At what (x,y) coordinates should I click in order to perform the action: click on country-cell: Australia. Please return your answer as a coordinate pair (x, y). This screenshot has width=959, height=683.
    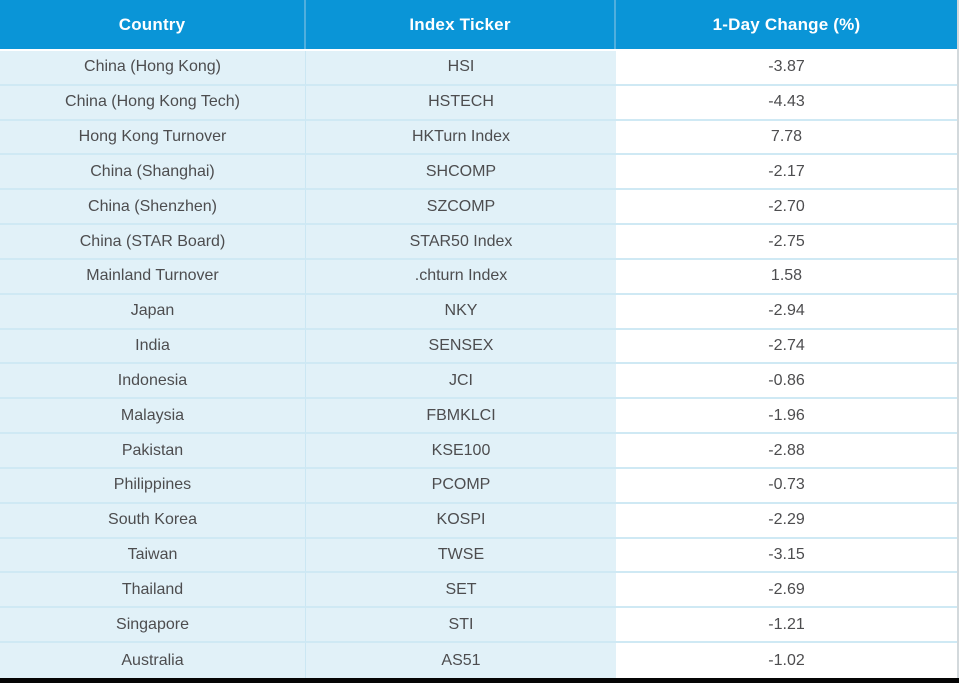
    Looking at the image, I should click on (153, 660).